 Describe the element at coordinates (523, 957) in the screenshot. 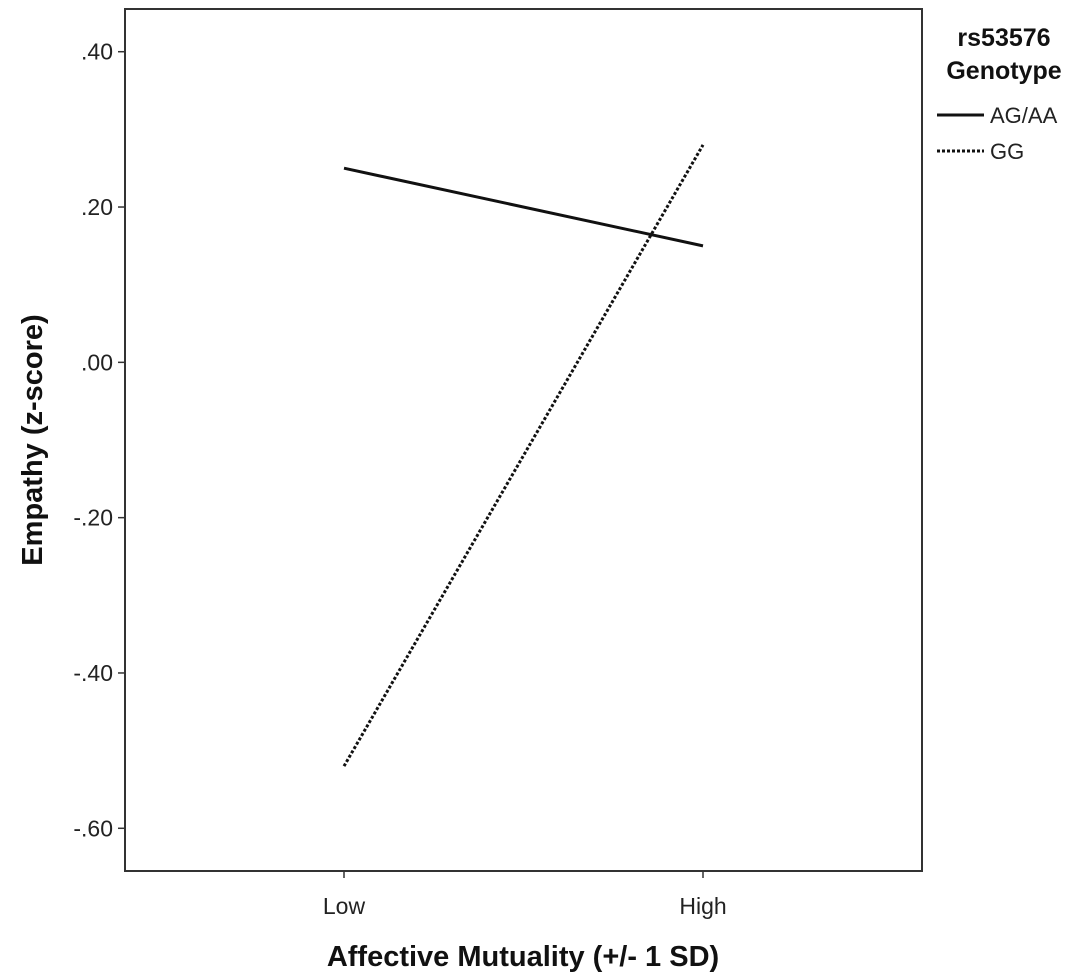

I see `x-axis-title: Affective Mutuality (+/- 1 SD)` at that location.